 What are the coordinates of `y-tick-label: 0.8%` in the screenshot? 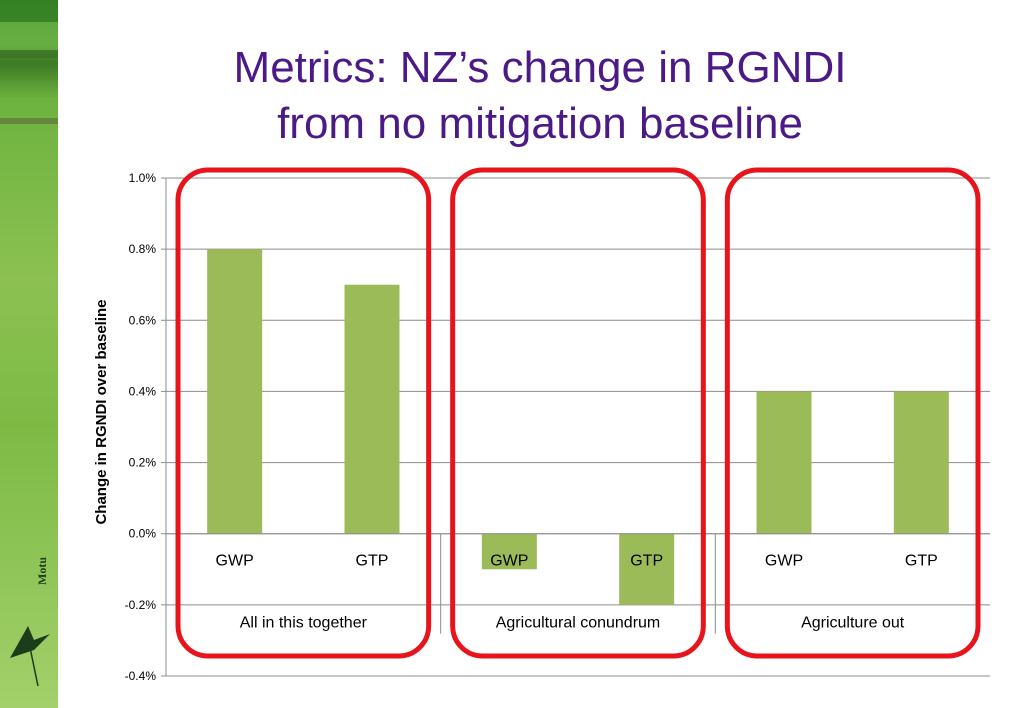 It's located at (143, 249).